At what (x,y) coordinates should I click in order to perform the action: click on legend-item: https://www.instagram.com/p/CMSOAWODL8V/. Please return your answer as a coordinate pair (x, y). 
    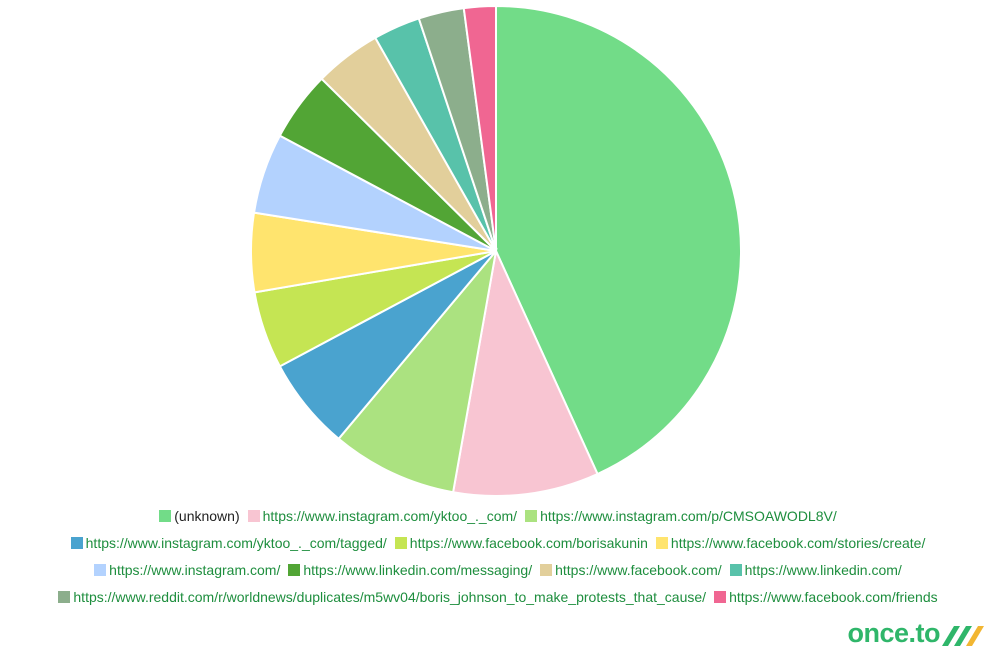
    Looking at the image, I should click on (681, 516).